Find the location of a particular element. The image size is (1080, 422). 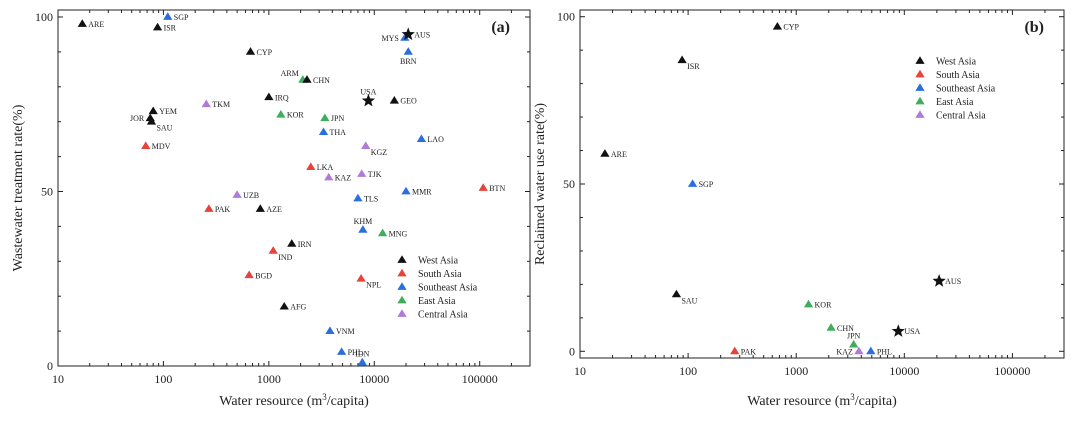

legend-item-west-asia: West Asia is located at coordinates (946, 62).